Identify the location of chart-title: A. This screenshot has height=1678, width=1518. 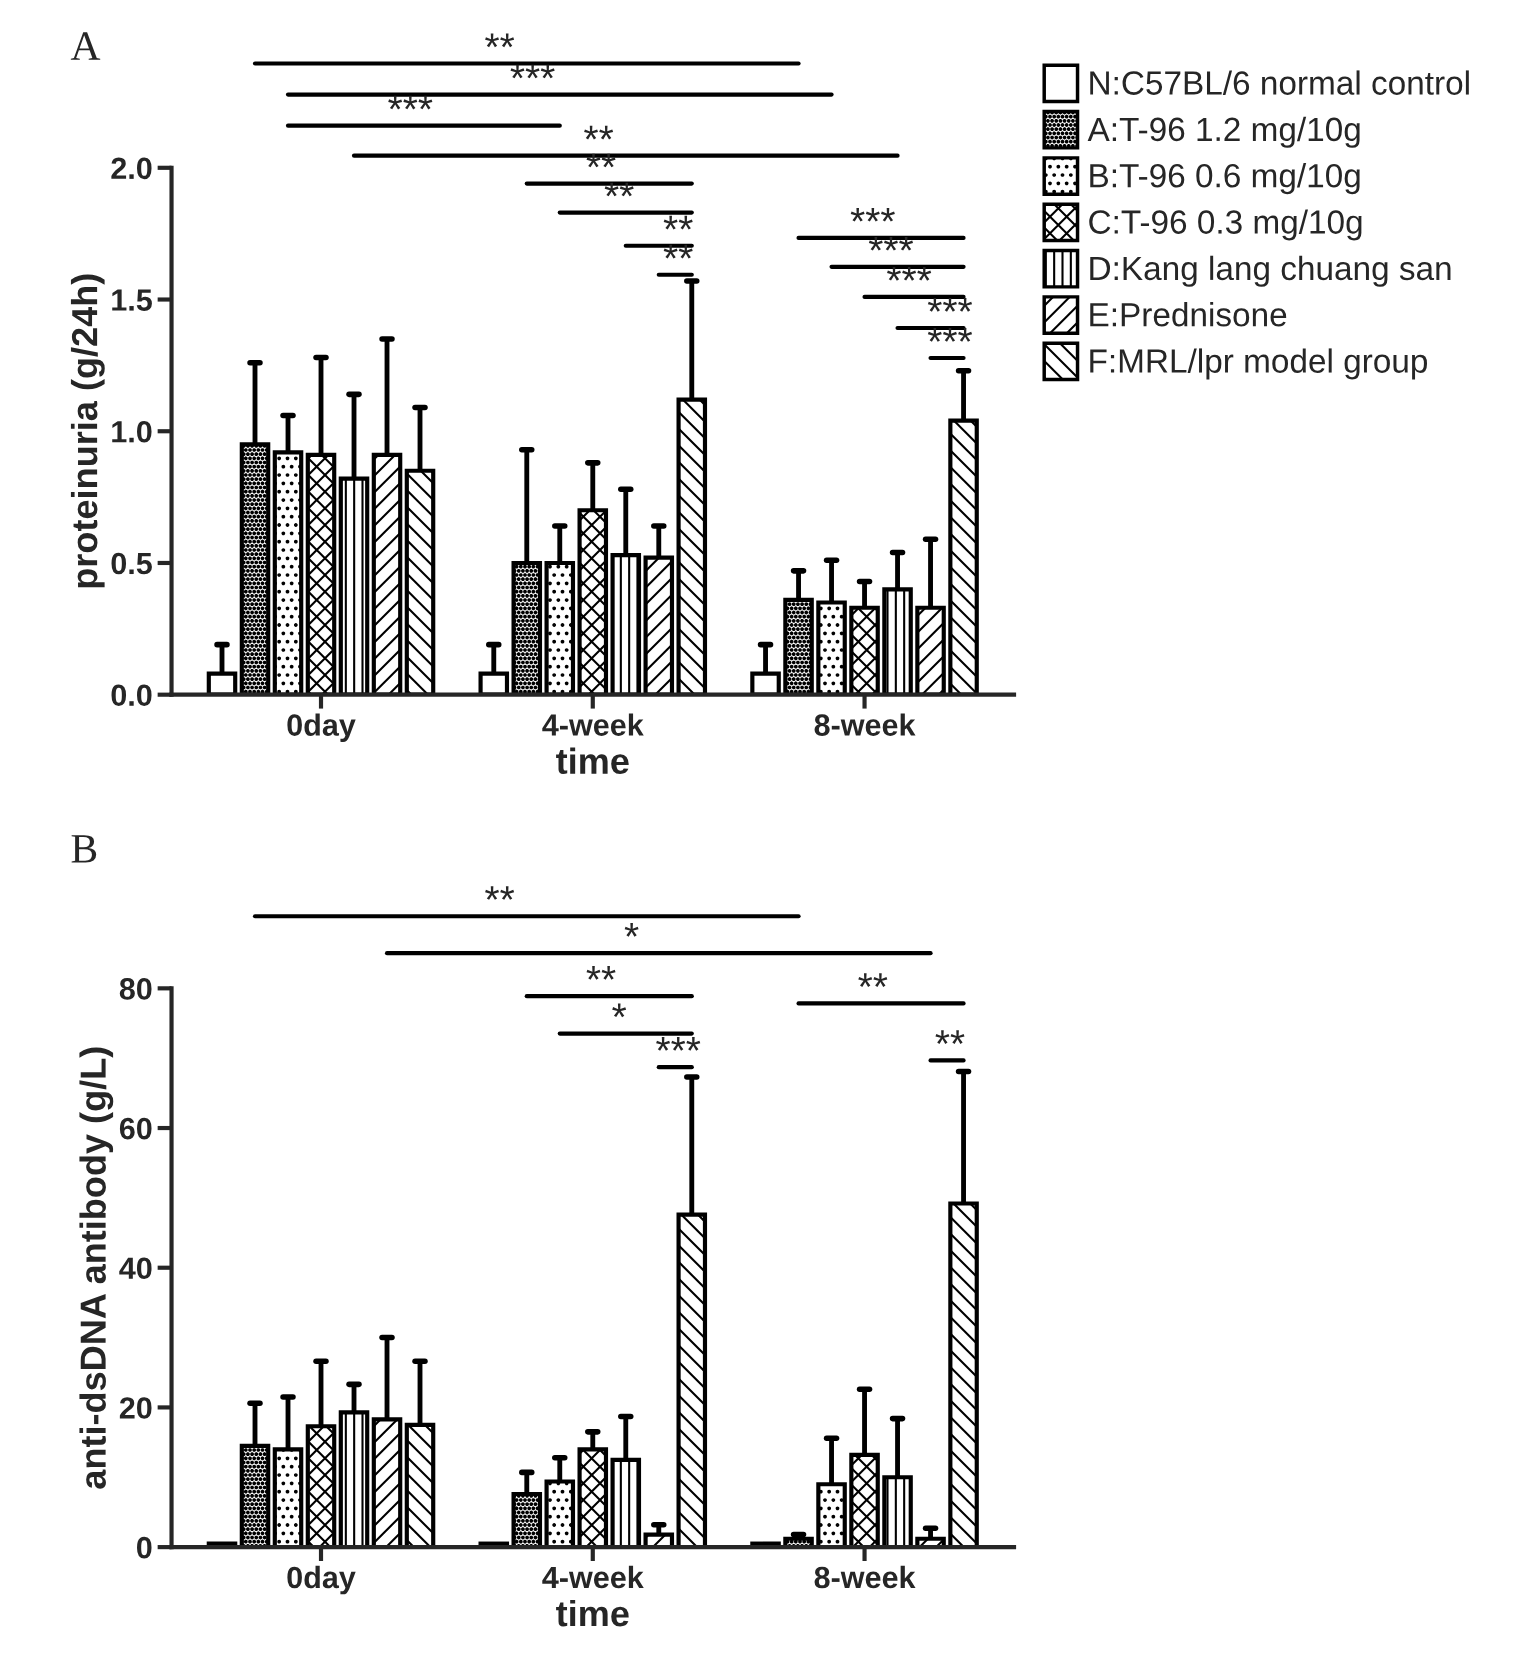
(85, 46).